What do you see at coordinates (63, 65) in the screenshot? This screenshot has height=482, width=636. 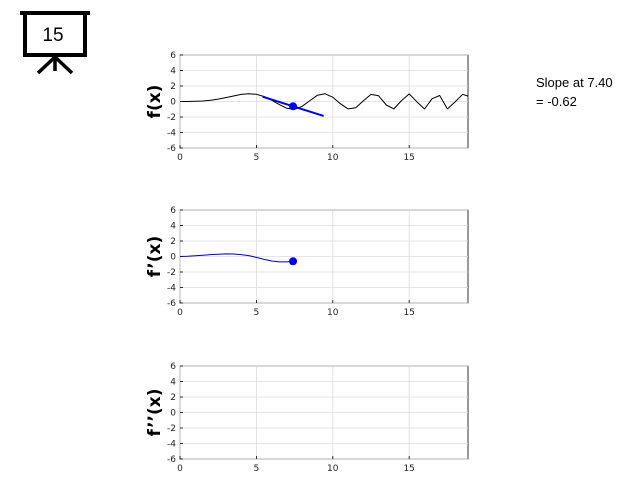 I see `board-leg-right` at bounding box center [63, 65].